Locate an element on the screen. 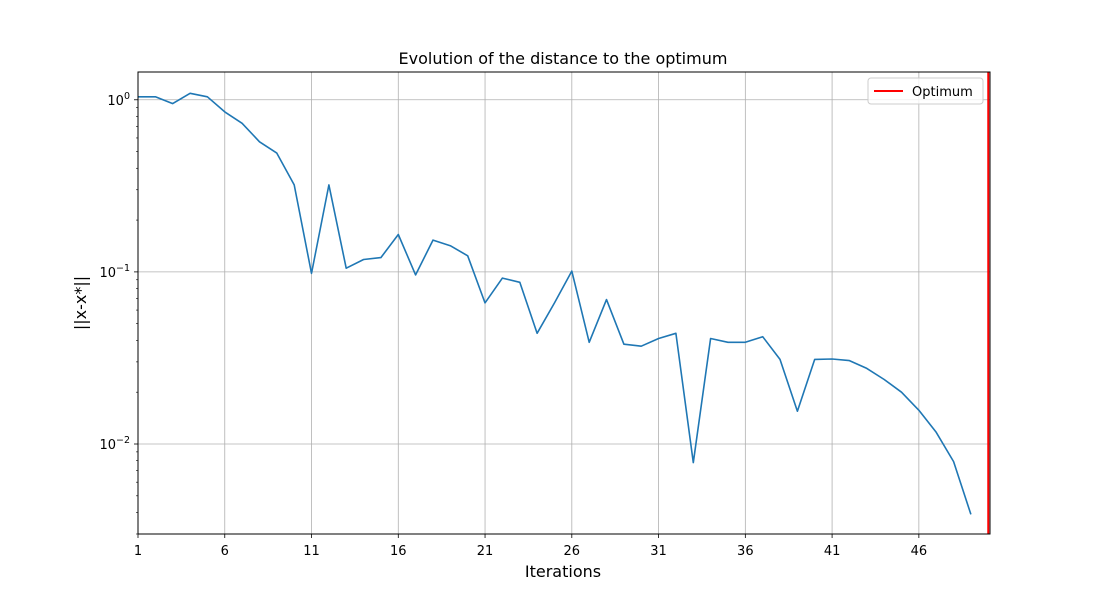  legend: Optimum is located at coordinates (925, 91).